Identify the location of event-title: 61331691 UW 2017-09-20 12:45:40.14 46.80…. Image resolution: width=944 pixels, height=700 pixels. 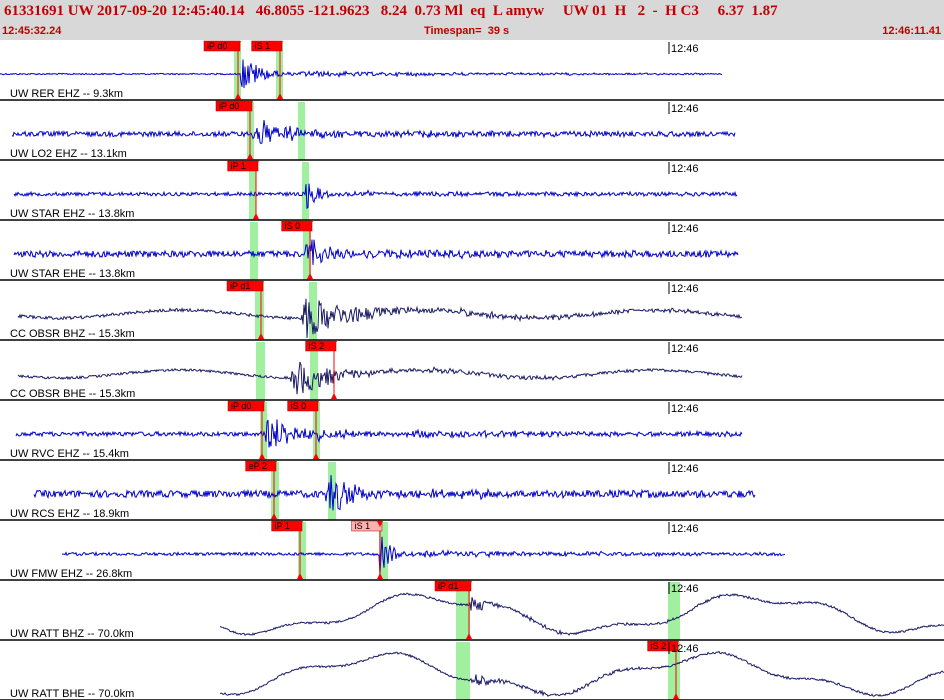
(391, 11).